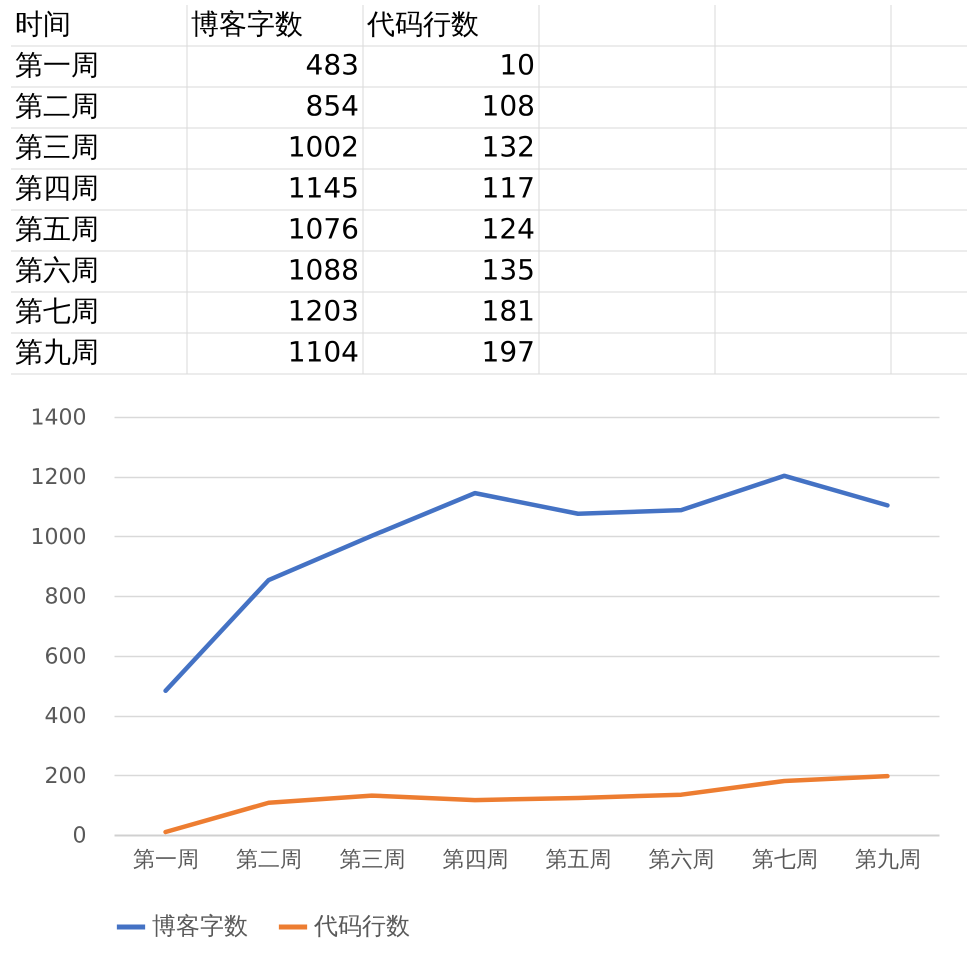 The image size is (970, 953). I want to click on category-label: 第七周, so click(57, 311).